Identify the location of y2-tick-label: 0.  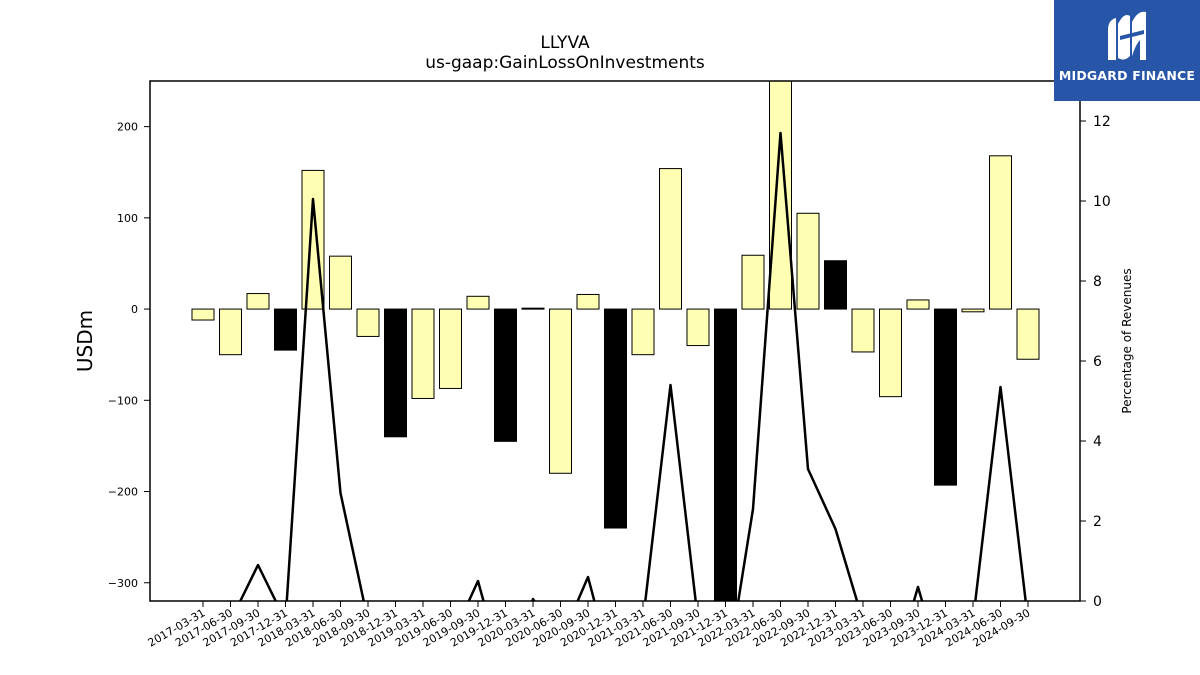
(1097, 602).